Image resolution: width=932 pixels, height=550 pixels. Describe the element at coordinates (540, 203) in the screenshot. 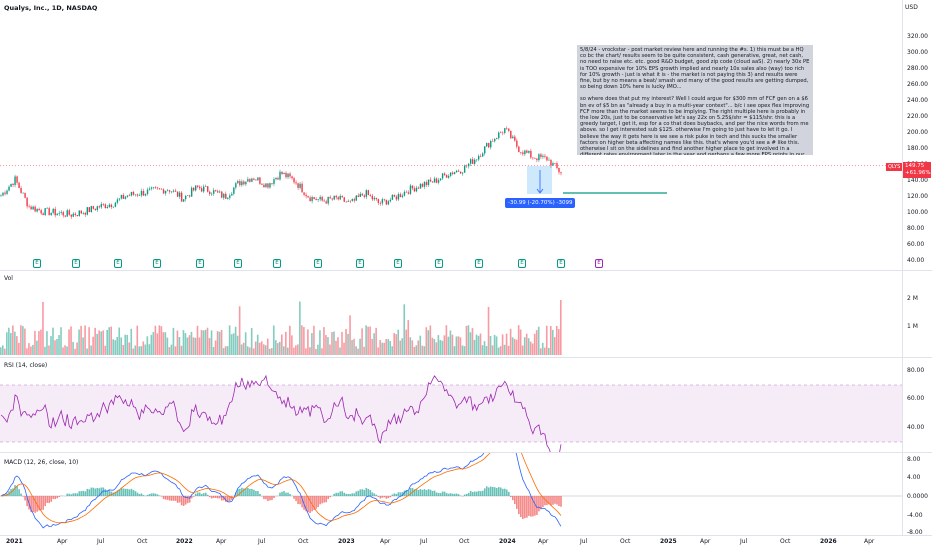

I see `measure-label: -30.99 (-20.70%) -3099` at that location.